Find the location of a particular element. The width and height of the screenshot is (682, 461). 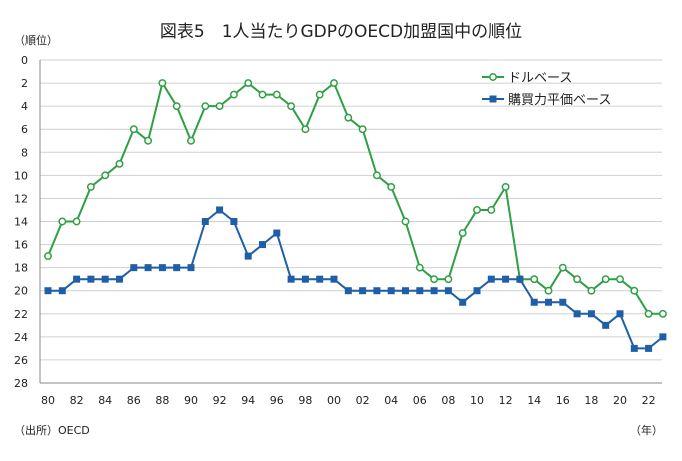

y-tick-label: 16 is located at coordinates (21, 245).